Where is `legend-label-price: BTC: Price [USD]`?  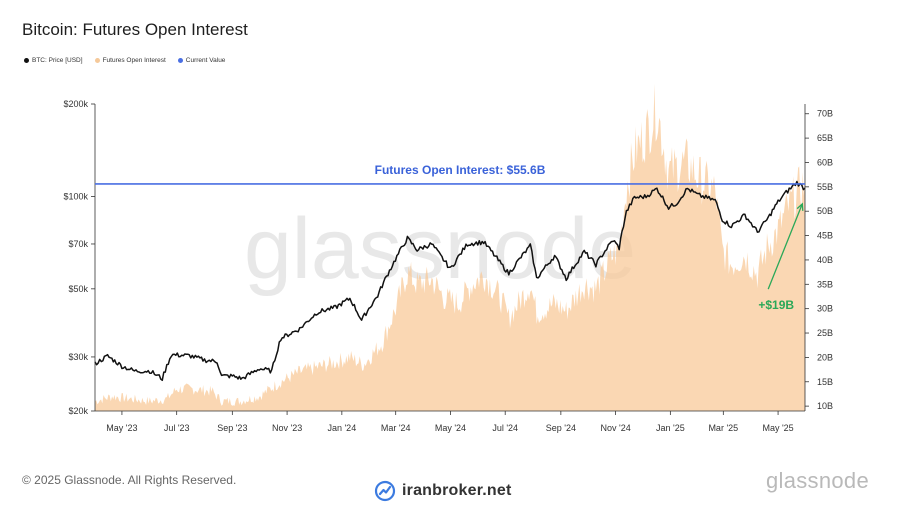
legend-label-price: BTC: Price [USD] is located at coordinates (57, 60).